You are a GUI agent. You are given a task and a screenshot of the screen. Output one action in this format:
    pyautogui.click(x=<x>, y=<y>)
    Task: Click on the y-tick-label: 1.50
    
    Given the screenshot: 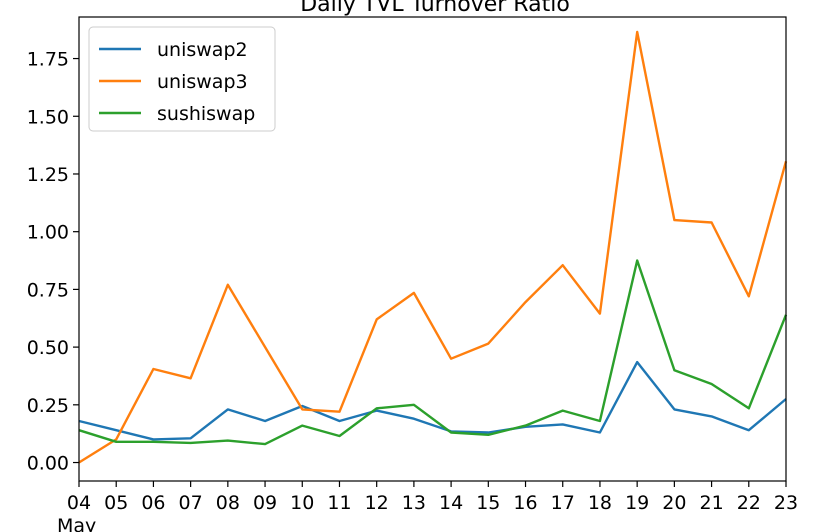 What is the action you would take?
    pyautogui.click(x=48, y=117)
    